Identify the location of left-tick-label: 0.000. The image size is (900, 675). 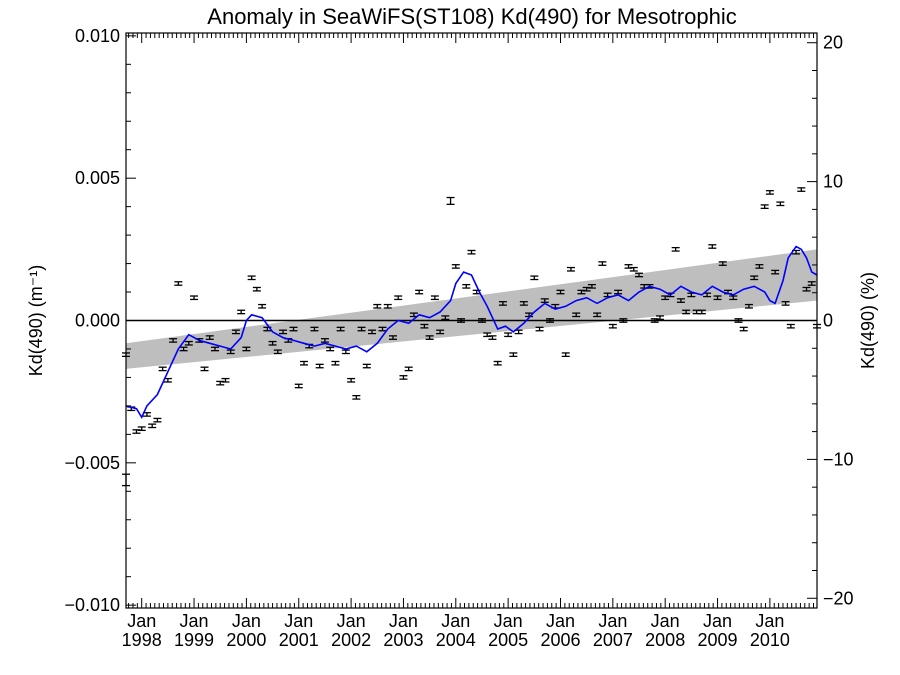
(97, 321).